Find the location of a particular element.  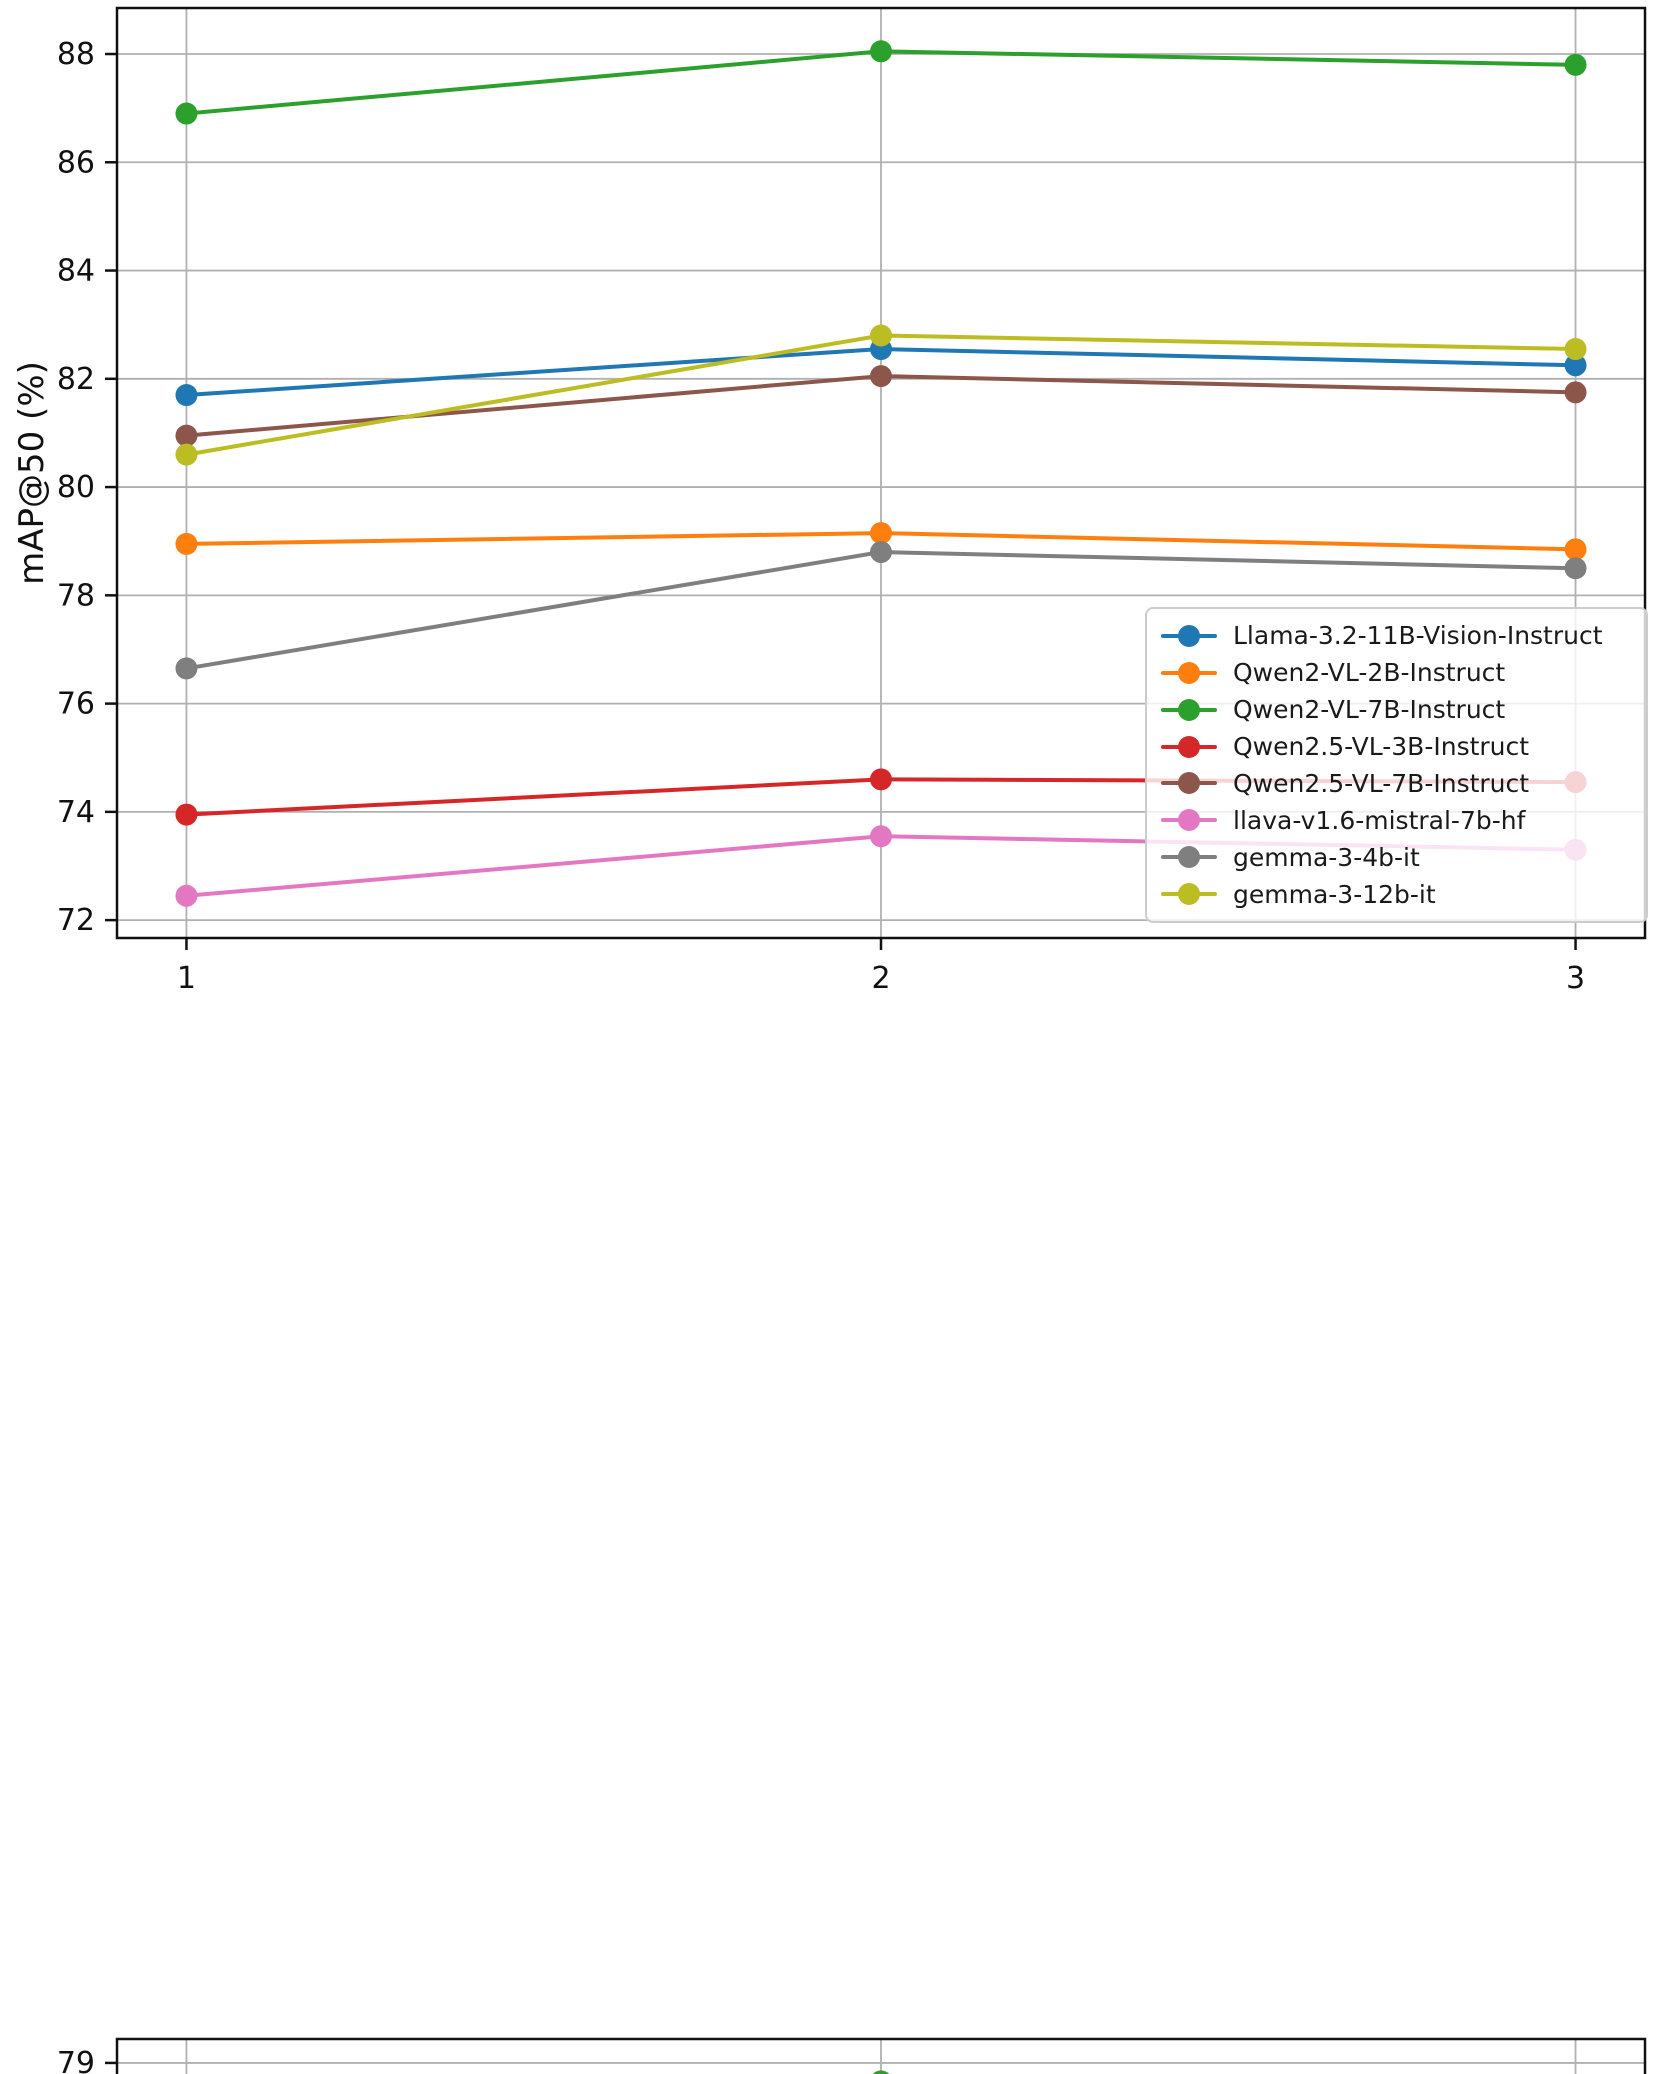

legend-label: llava-v1.6-mistral-7b-hf is located at coordinates (1379, 820).